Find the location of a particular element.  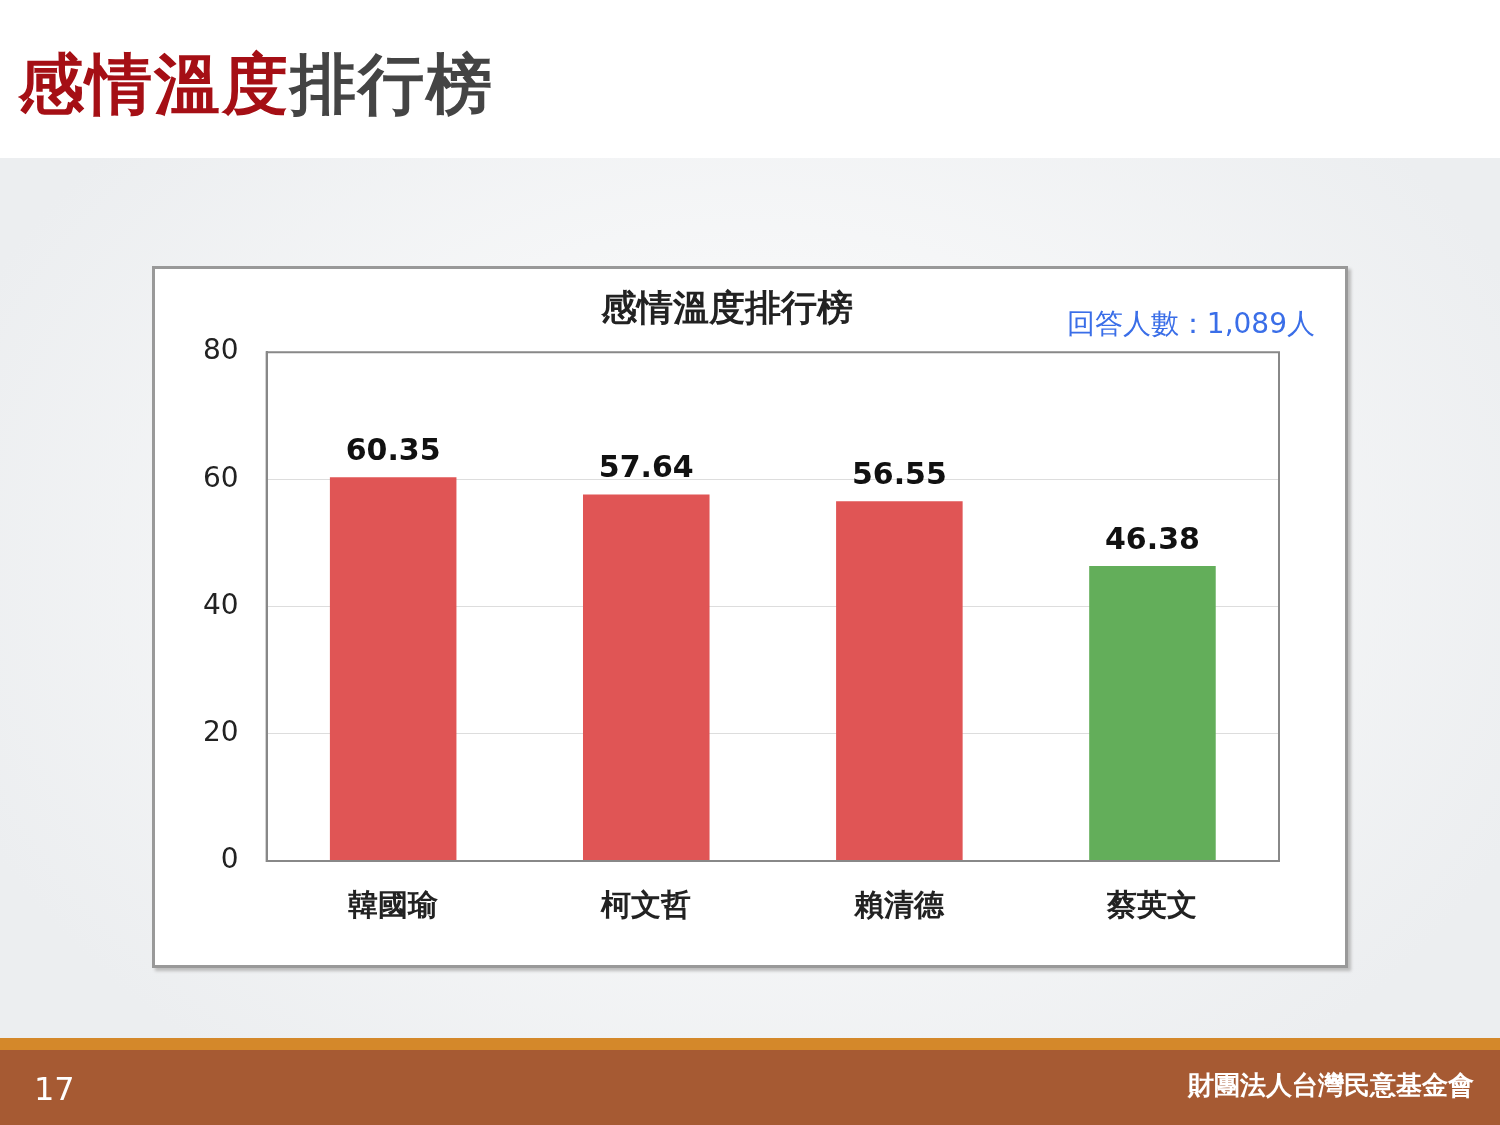

text: 回答人數：1,089人 is located at coordinates (1190, 324).